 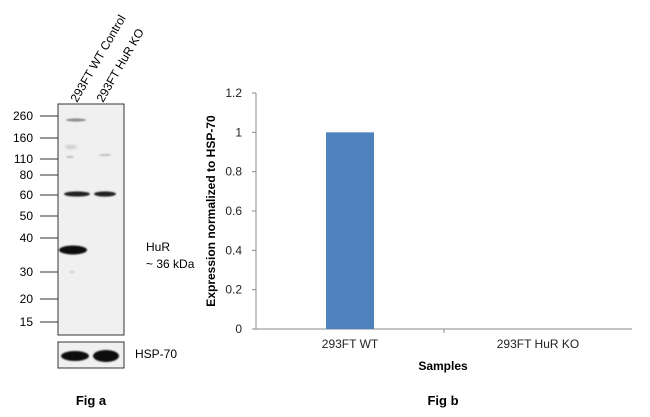 What do you see at coordinates (27, 195) in the screenshot?
I see `marker-label-60: 60` at bounding box center [27, 195].